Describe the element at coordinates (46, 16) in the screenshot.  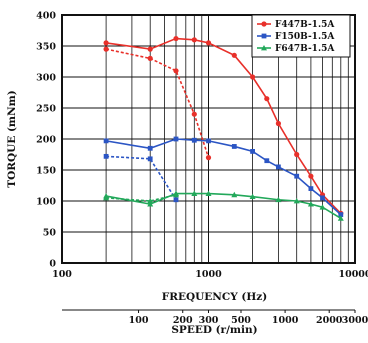
I see `y-tick-label: 400` at that location.